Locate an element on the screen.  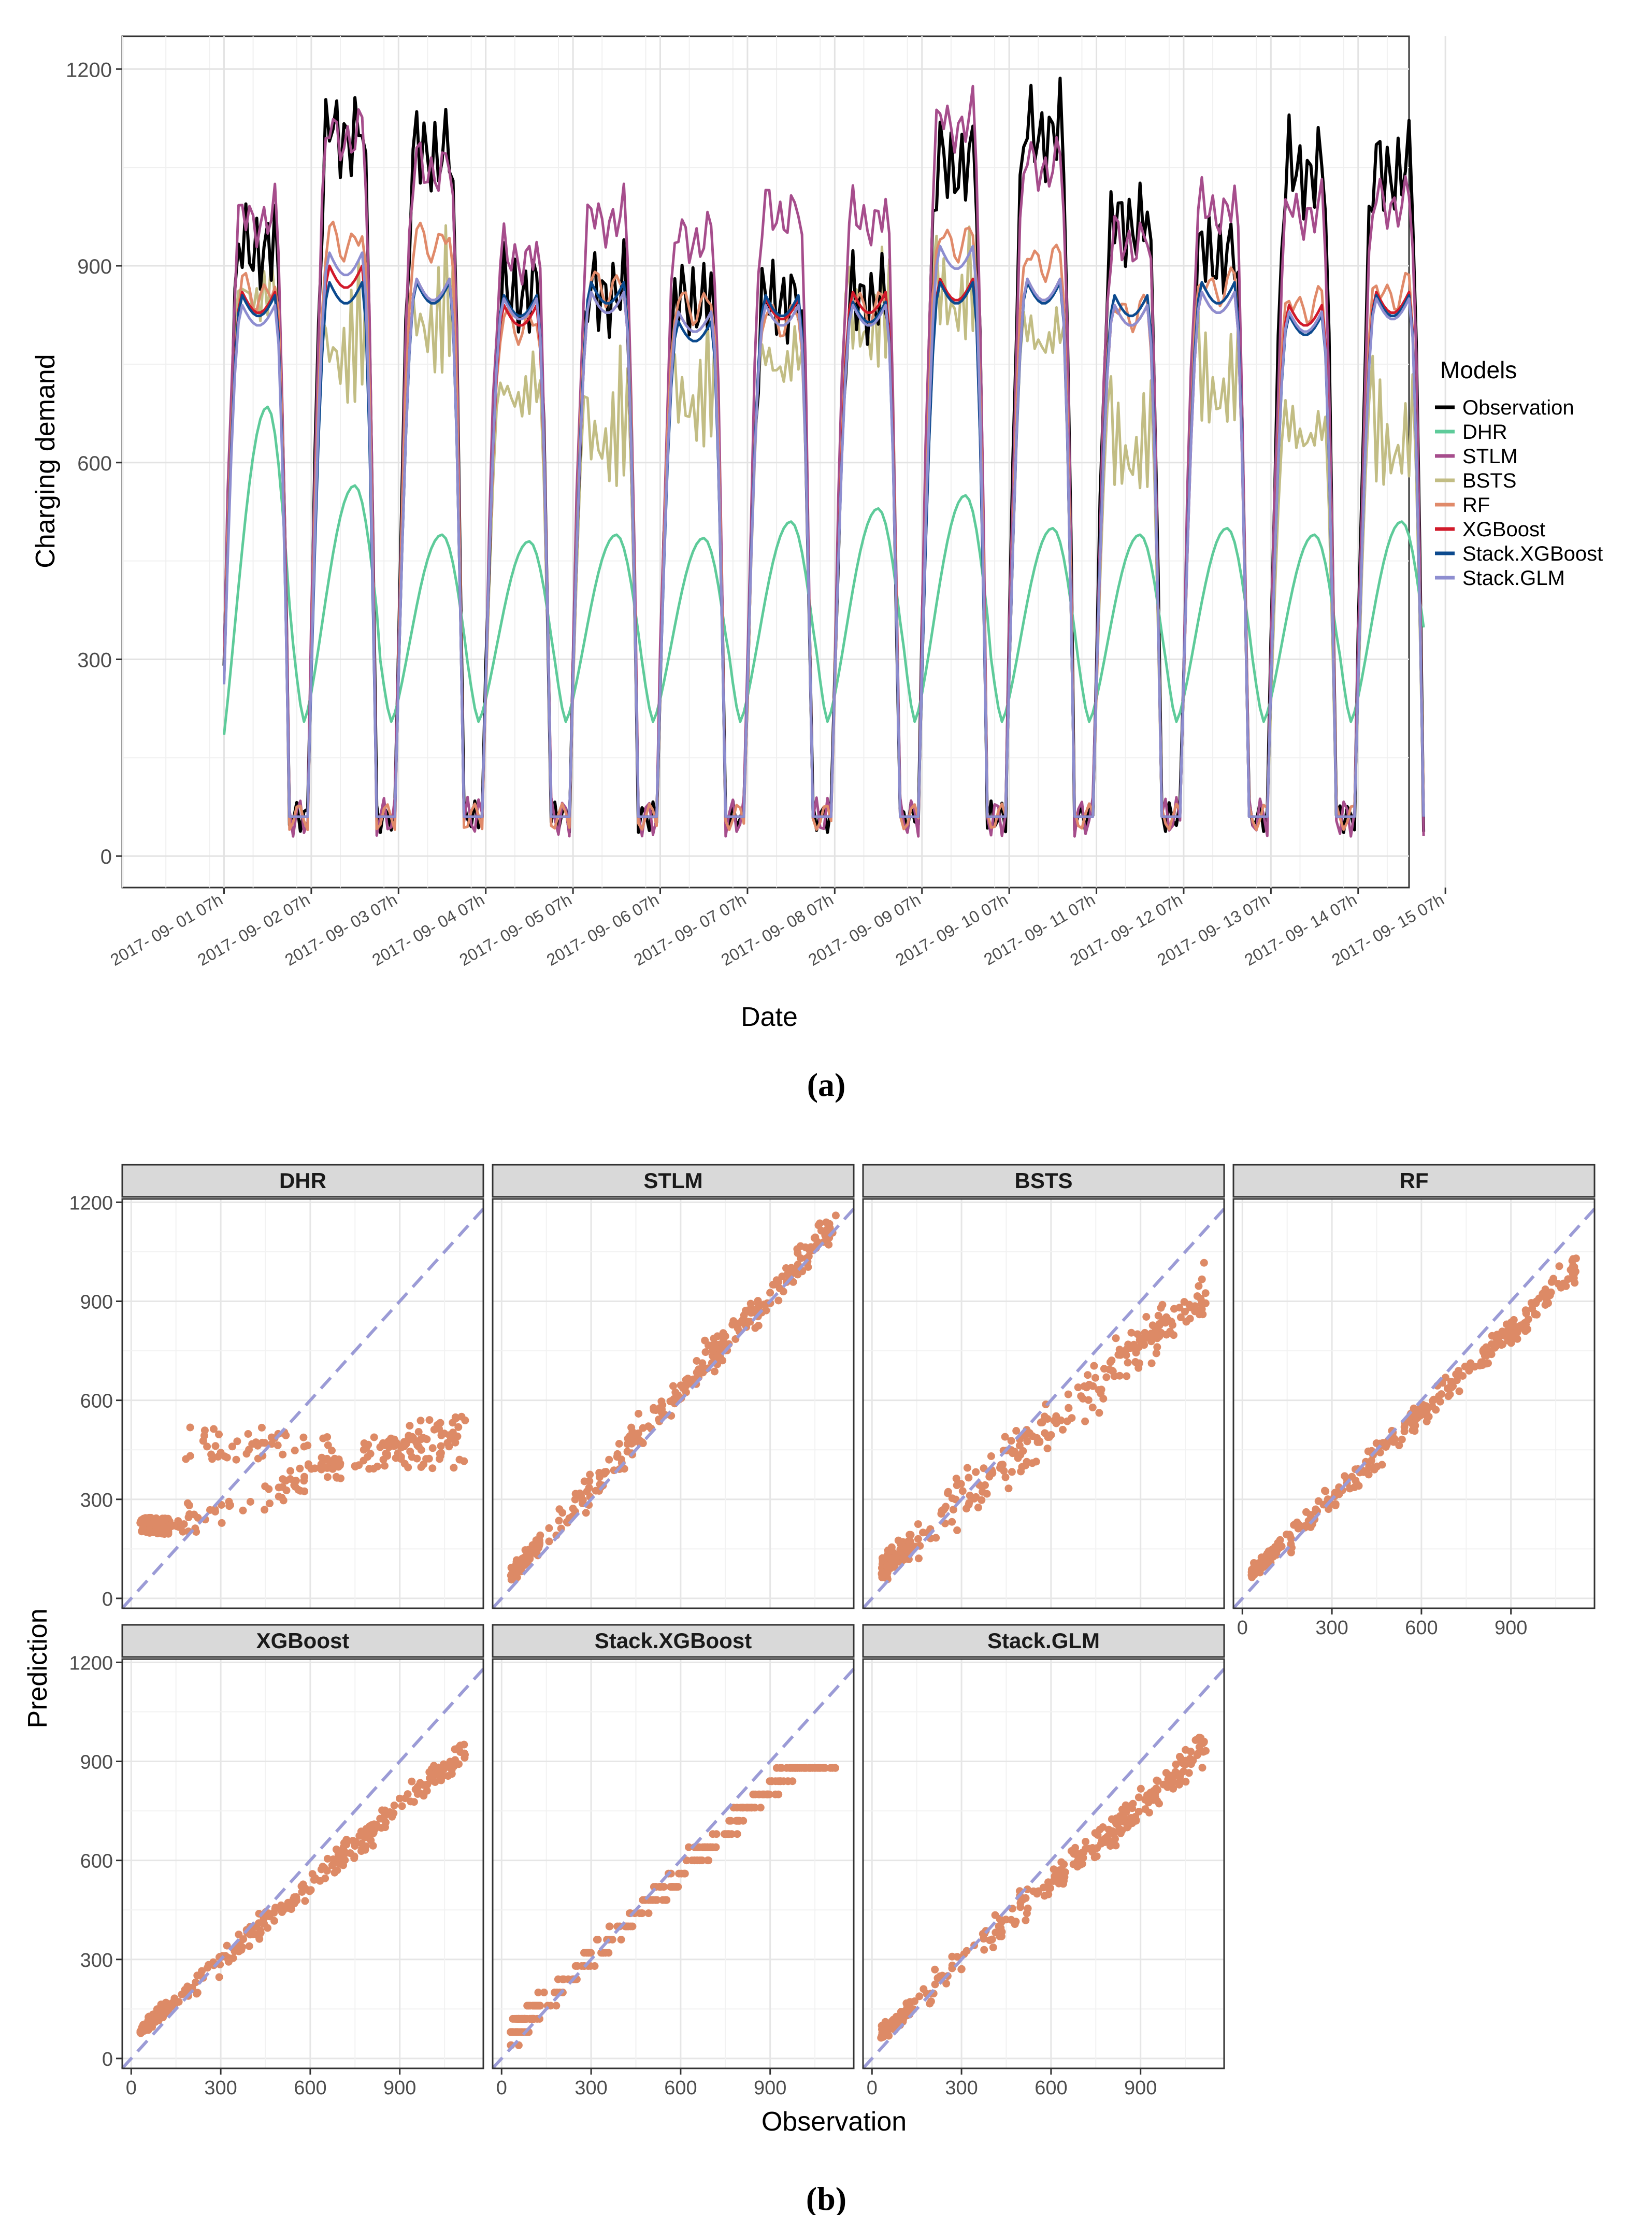
panel-a-caption: (a) is located at coordinates (827, 1084).